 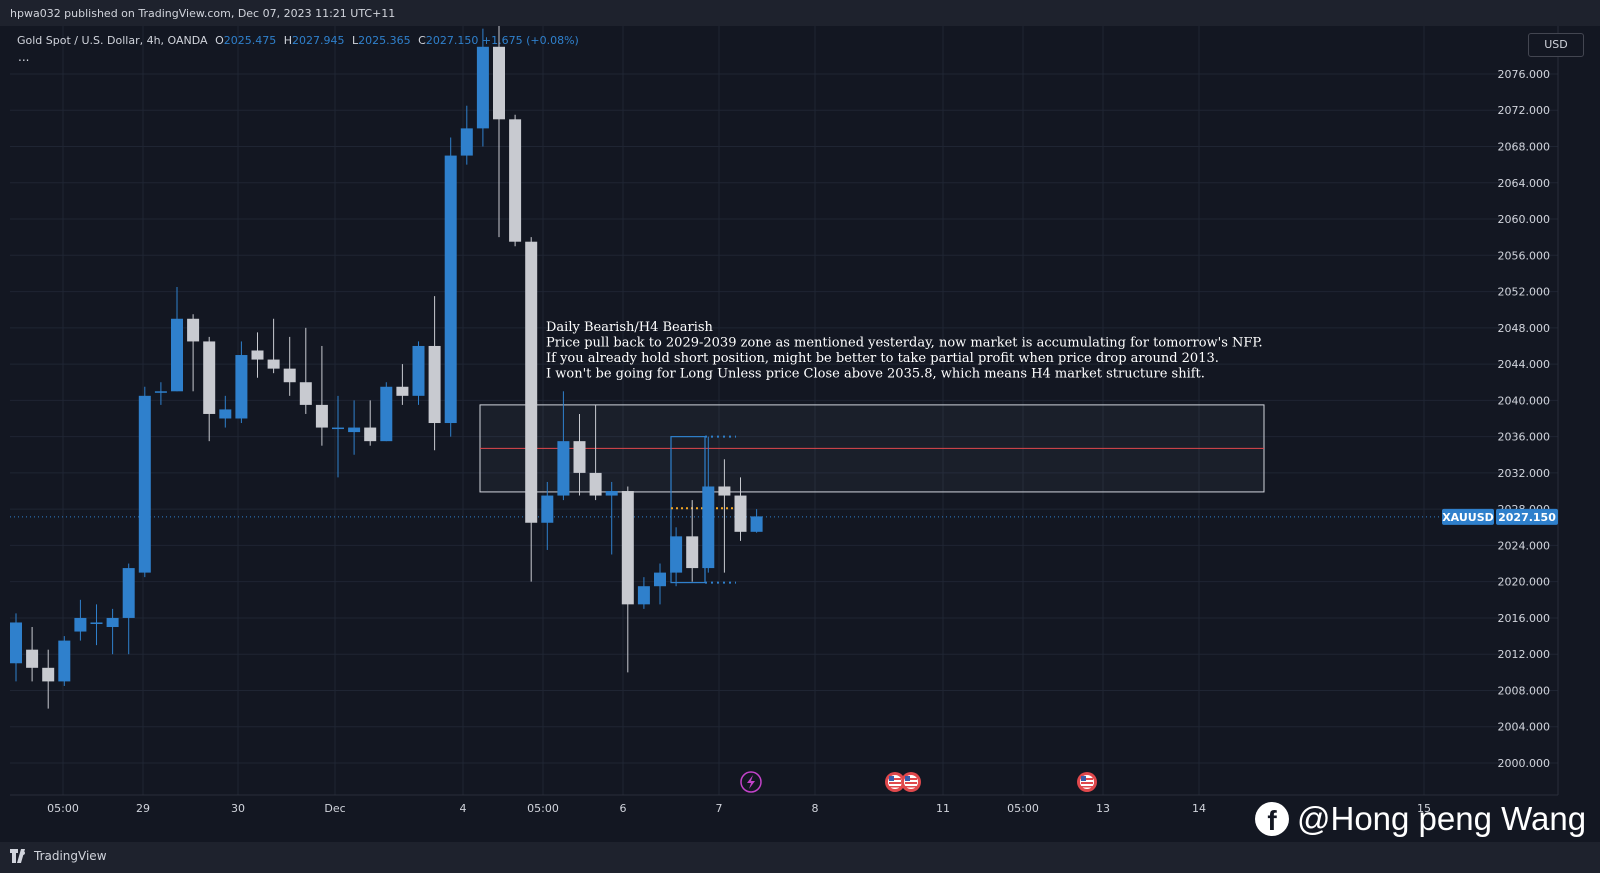 I want to click on change-value: +1.675 (+0.08%), so click(x=530, y=40).